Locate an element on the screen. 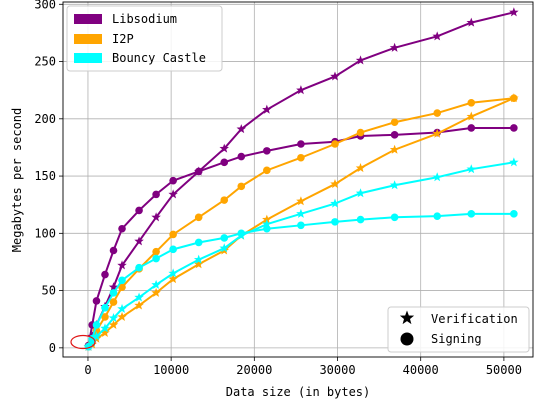  marker-legend-box is located at coordinates (458, 329).